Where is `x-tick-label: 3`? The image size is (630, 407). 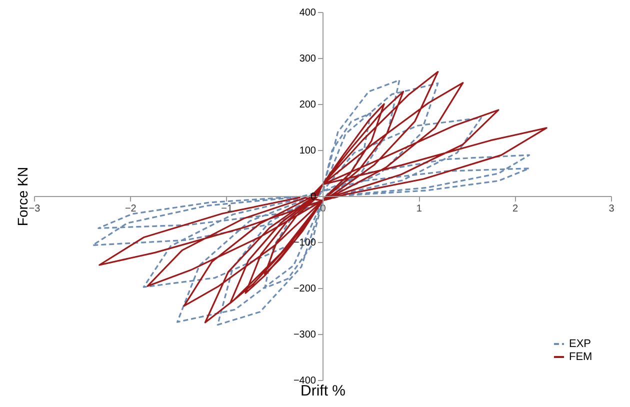
x-tick-label: 3 is located at coordinates (611, 209).